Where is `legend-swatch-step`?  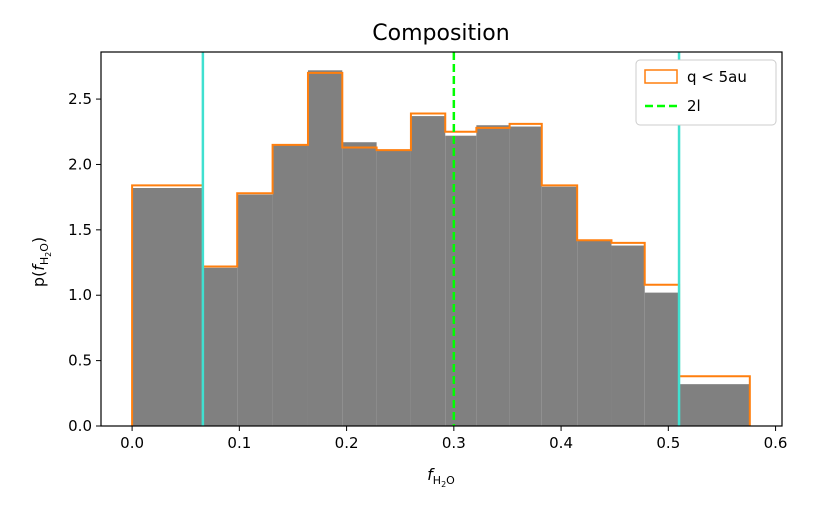
legend-swatch-step is located at coordinates (661, 76).